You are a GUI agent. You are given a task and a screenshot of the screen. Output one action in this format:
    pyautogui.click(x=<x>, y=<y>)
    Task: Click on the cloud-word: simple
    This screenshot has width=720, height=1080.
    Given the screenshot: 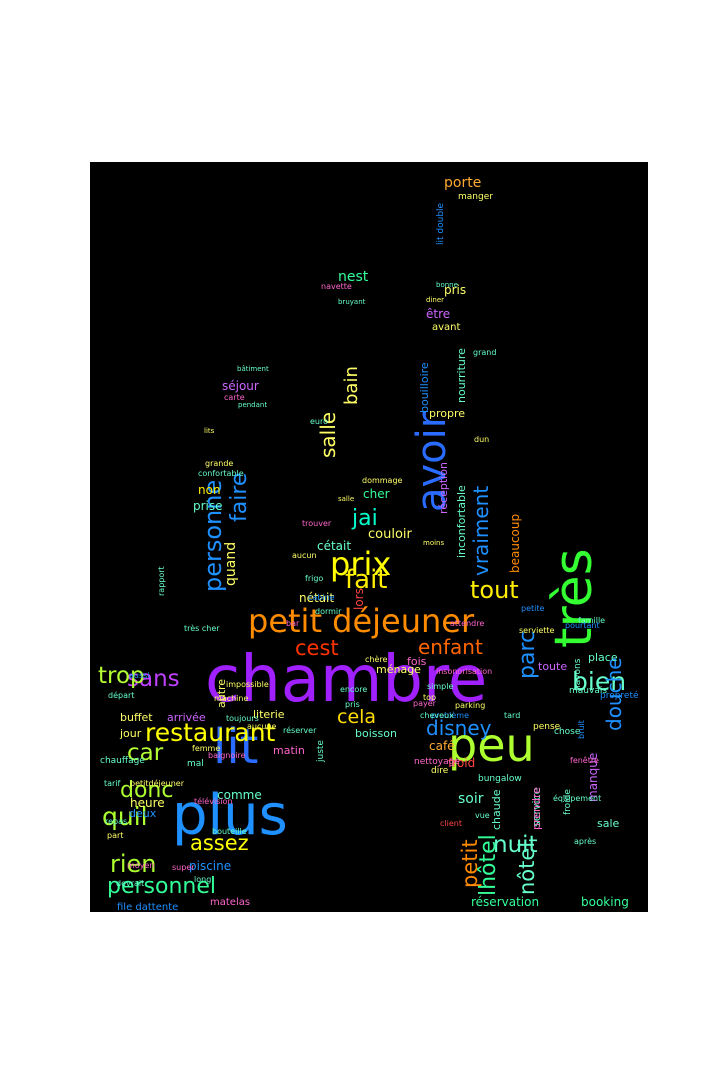 What is the action you would take?
    pyautogui.click(x=440, y=686)
    